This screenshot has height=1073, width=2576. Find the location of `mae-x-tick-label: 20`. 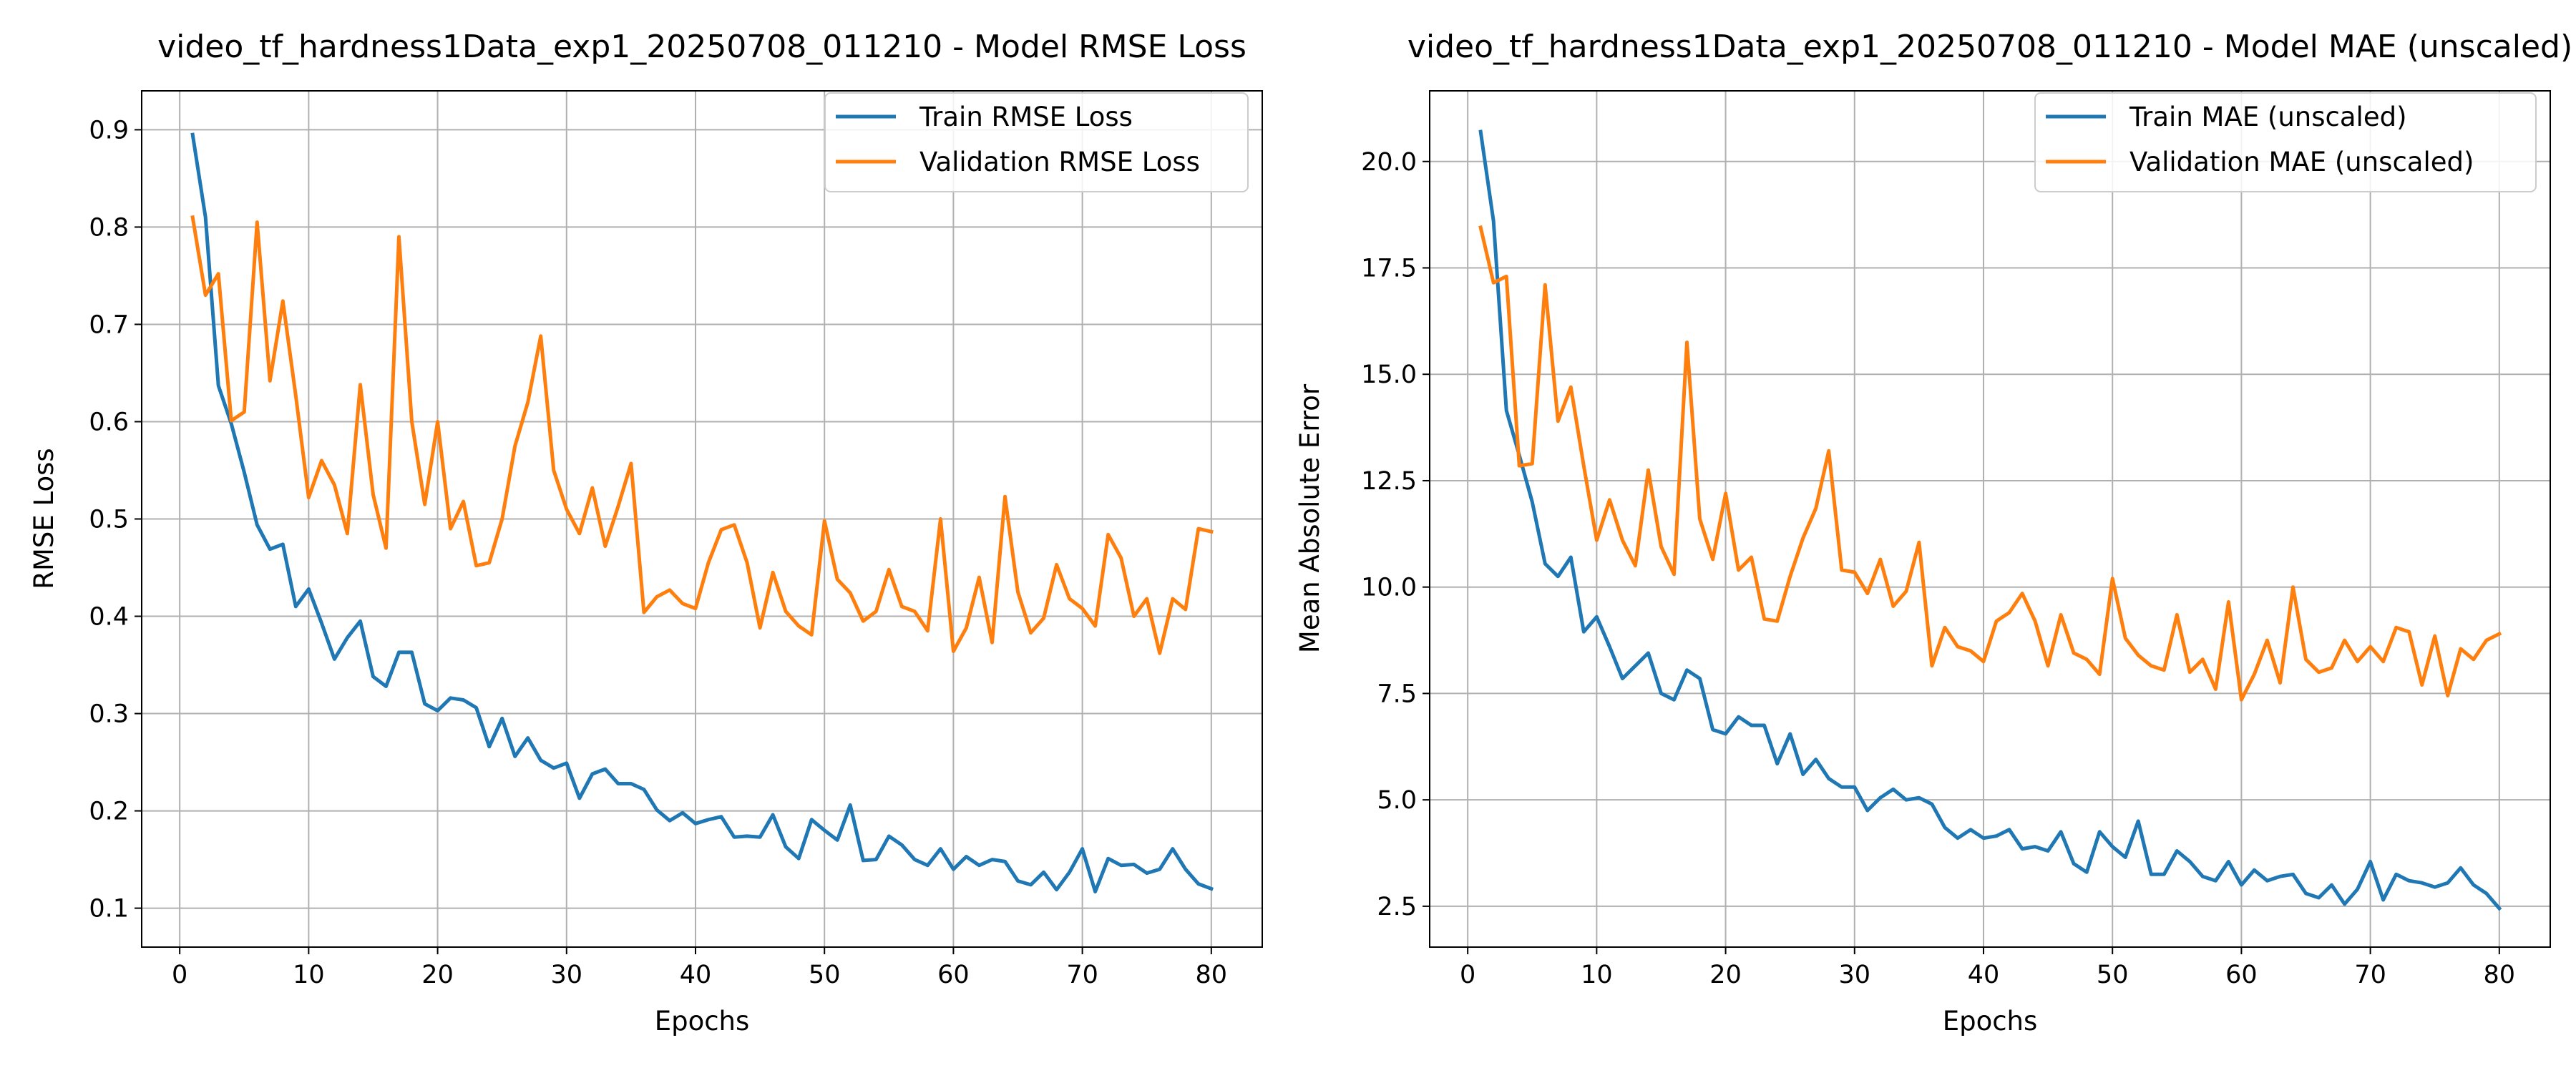

mae-x-tick-label: 20 is located at coordinates (1725, 975).